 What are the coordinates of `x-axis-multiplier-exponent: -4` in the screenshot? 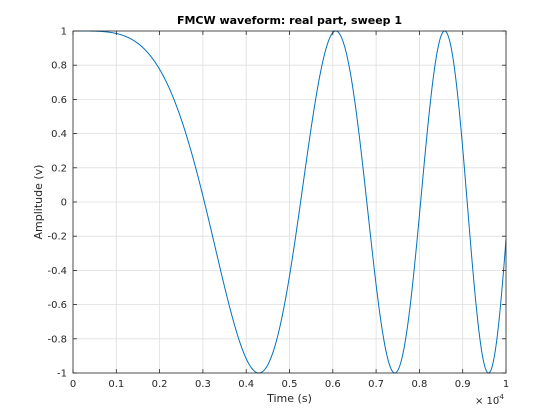 It's located at (501, 397).